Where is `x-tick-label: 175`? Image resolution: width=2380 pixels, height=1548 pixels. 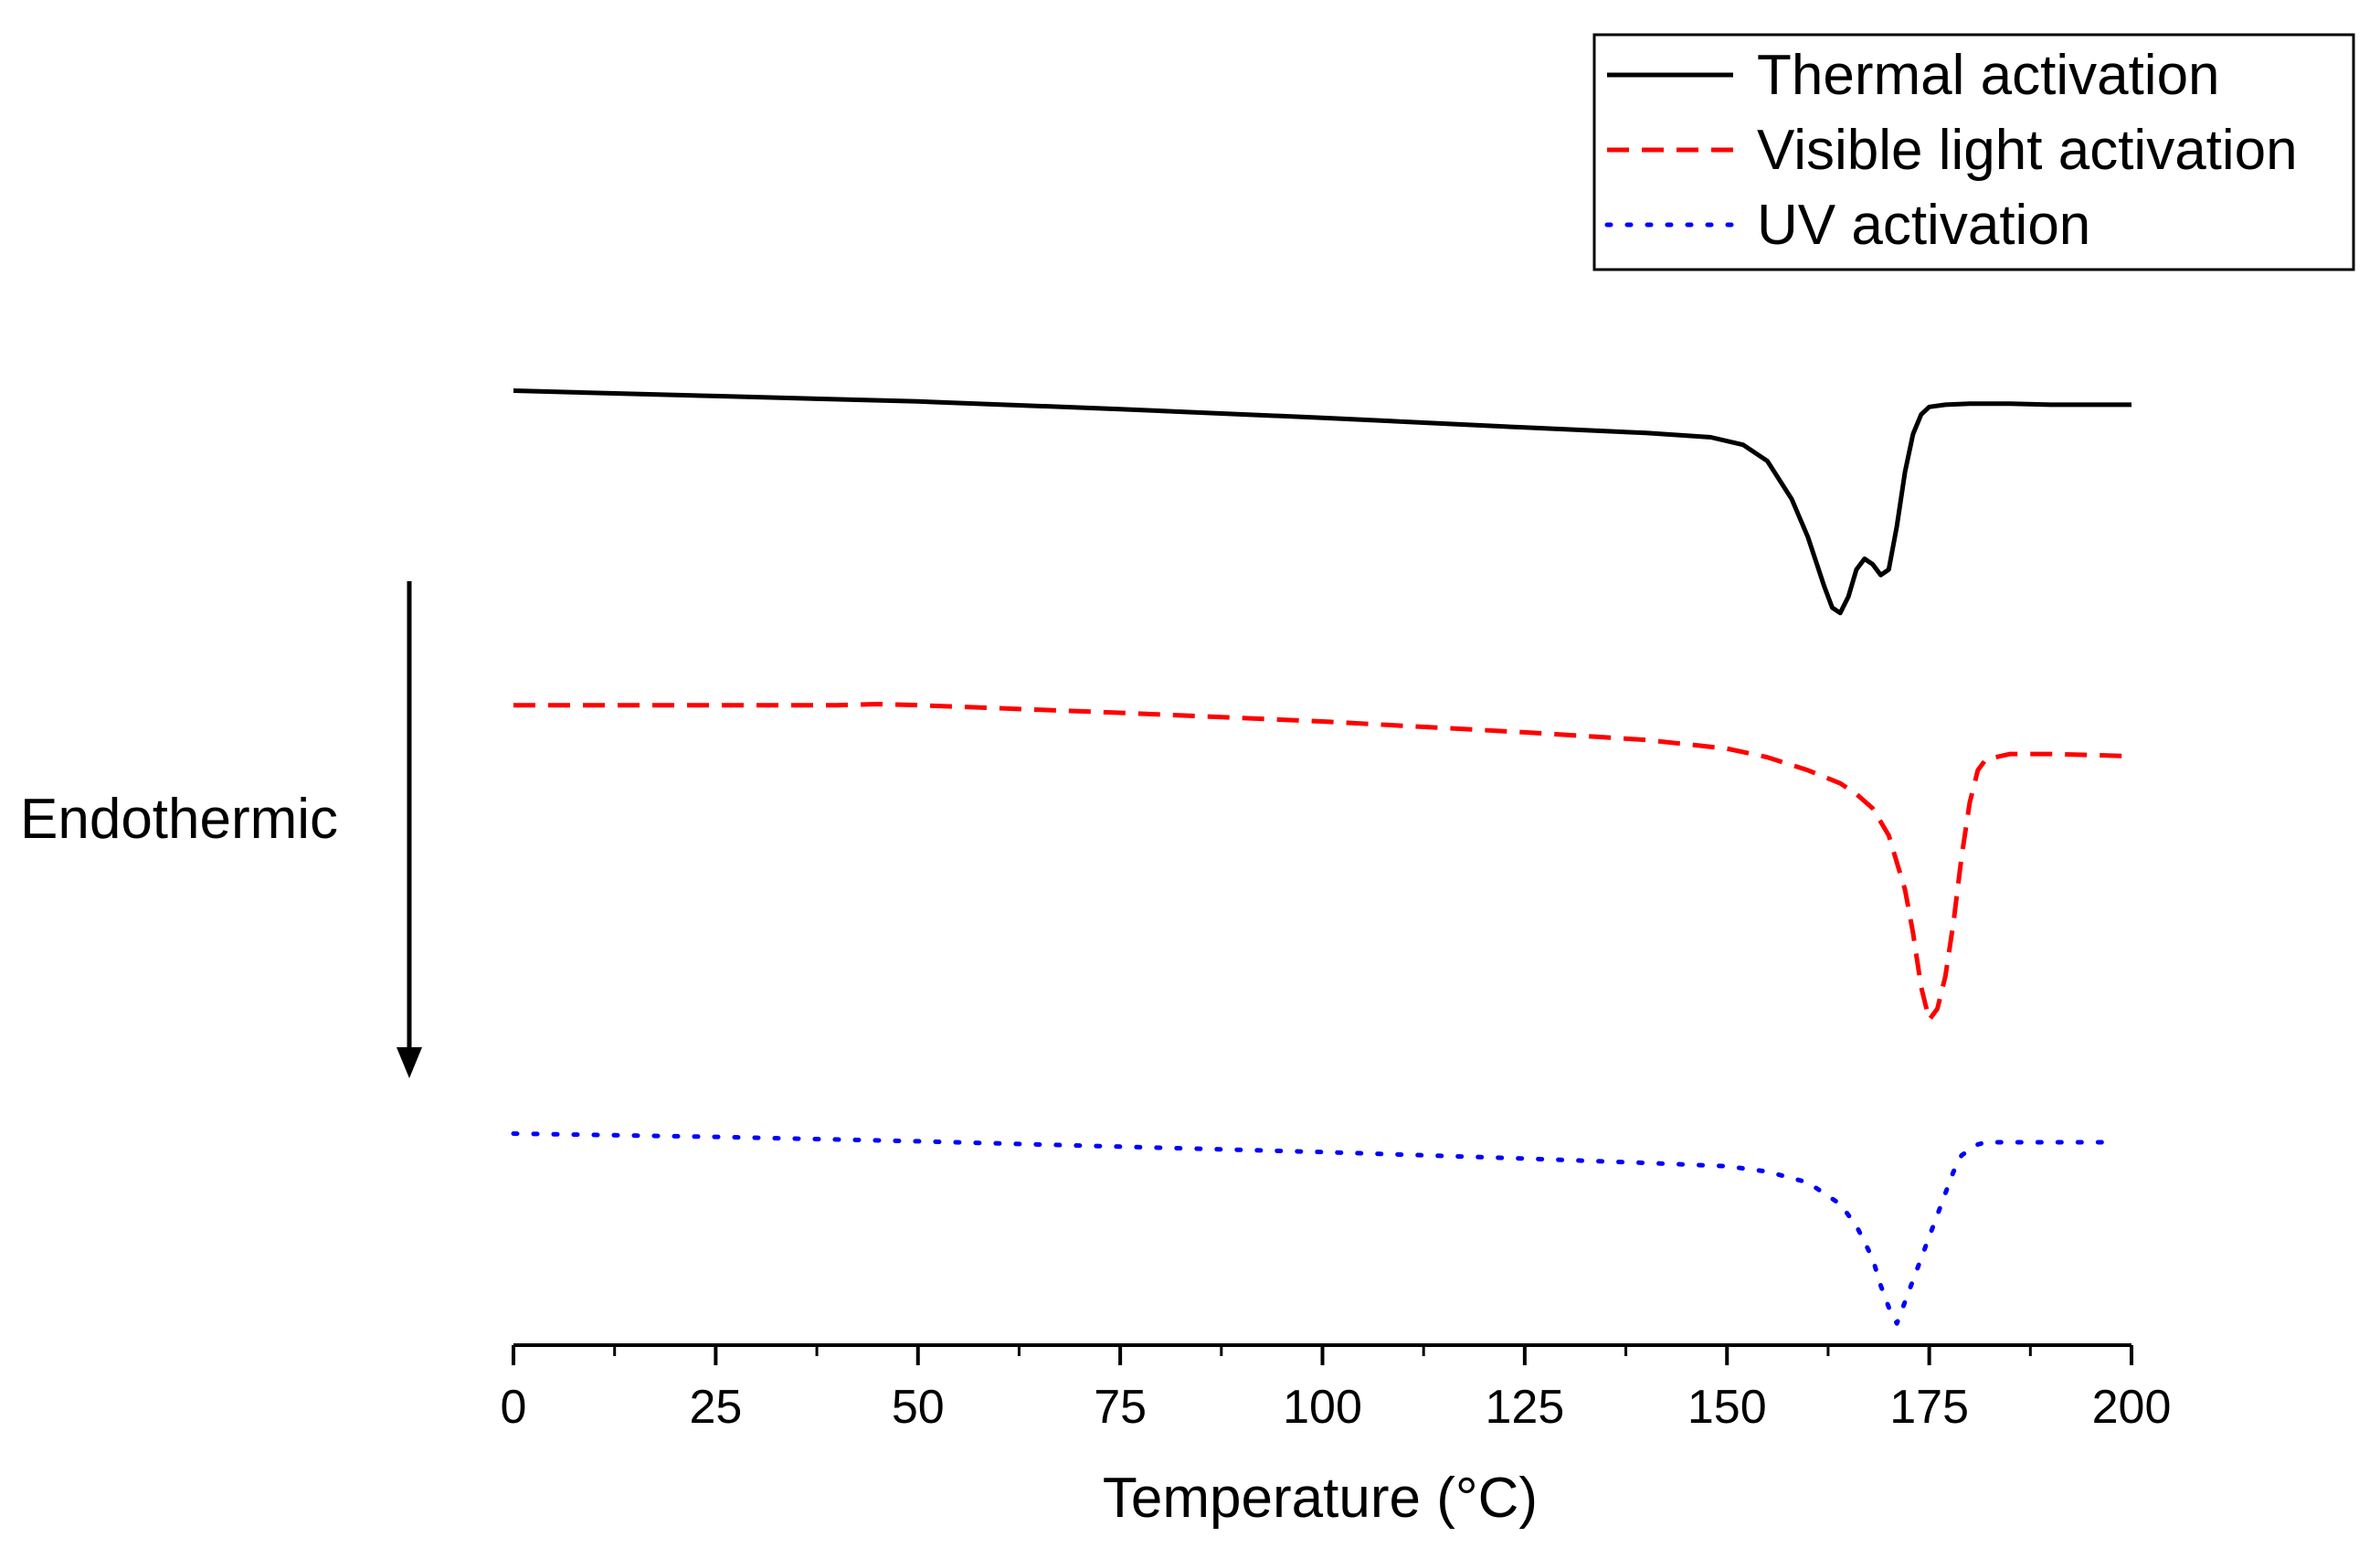 x-tick-label: 175 is located at coordinates (1929, 1407).